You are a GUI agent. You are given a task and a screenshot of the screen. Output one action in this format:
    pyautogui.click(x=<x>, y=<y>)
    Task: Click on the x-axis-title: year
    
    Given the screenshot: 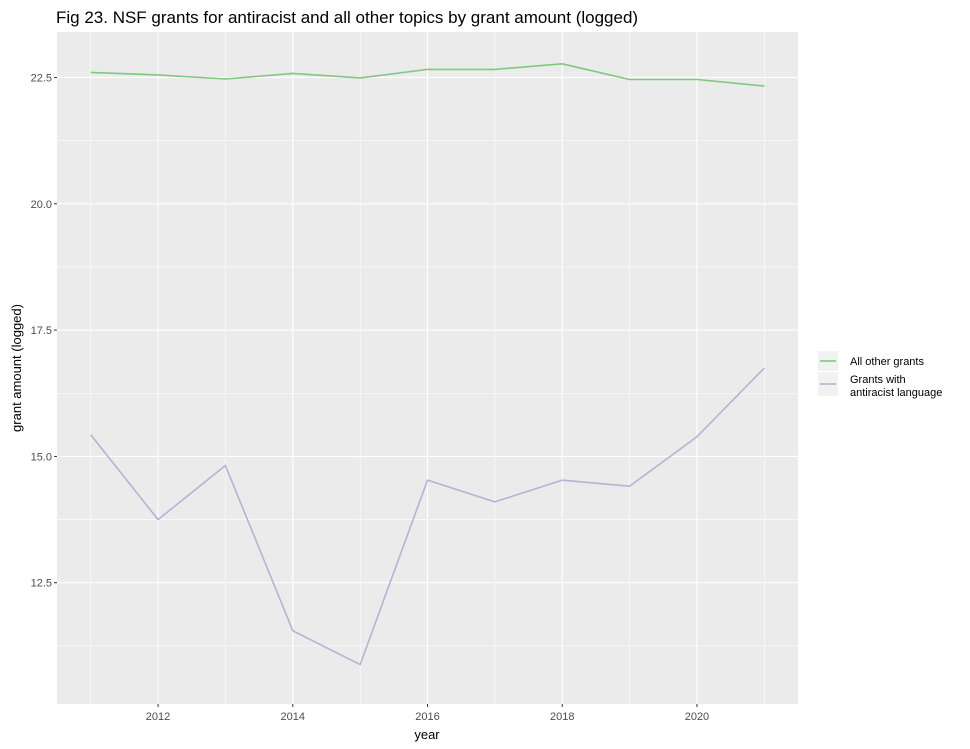 What is the action you would take?
    pyautogui.click(x=427, y=734)
    